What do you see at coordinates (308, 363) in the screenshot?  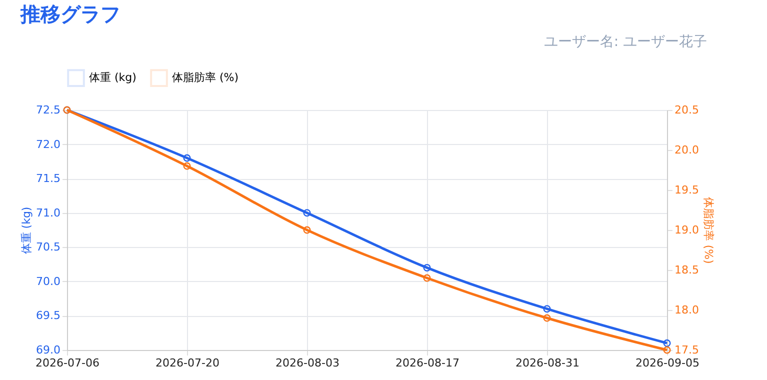 I see `x-tick-label: 2026-08-03` at bounding box center [308, 363].